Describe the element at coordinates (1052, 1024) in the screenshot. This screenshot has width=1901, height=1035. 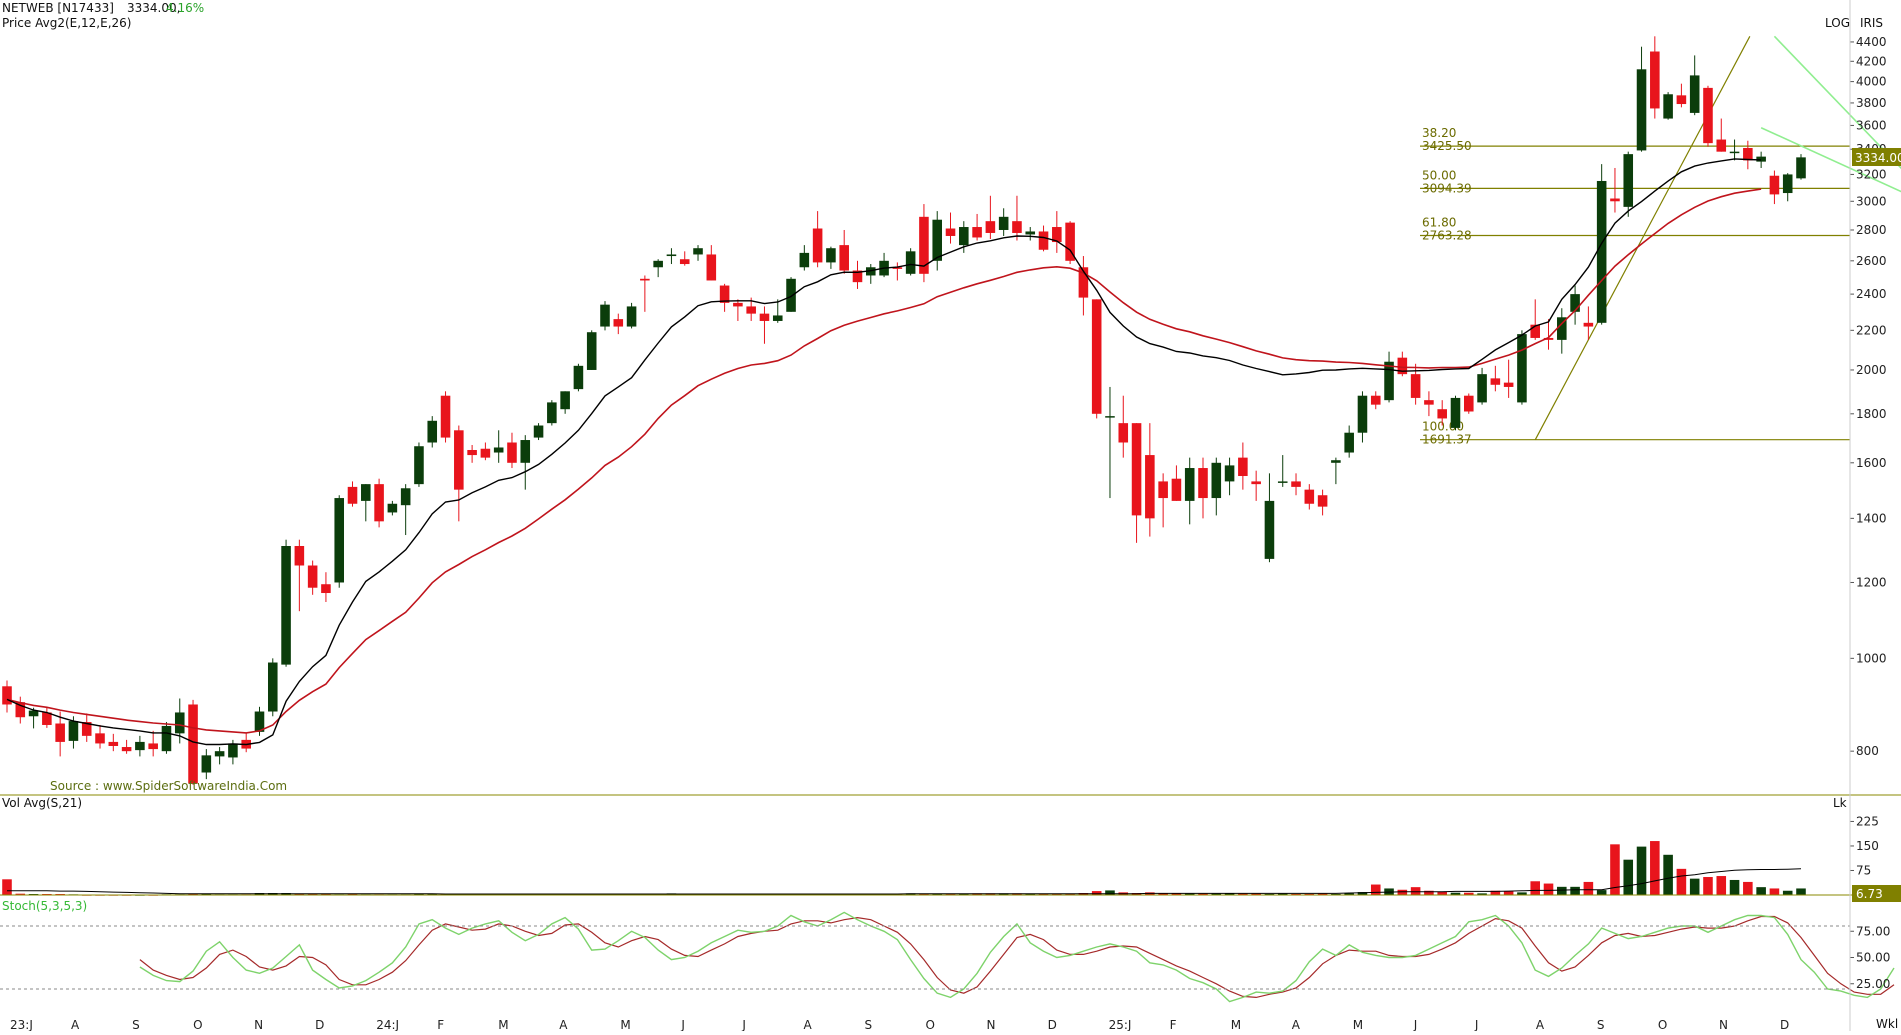
I see `x-axis-label: D` at that location.